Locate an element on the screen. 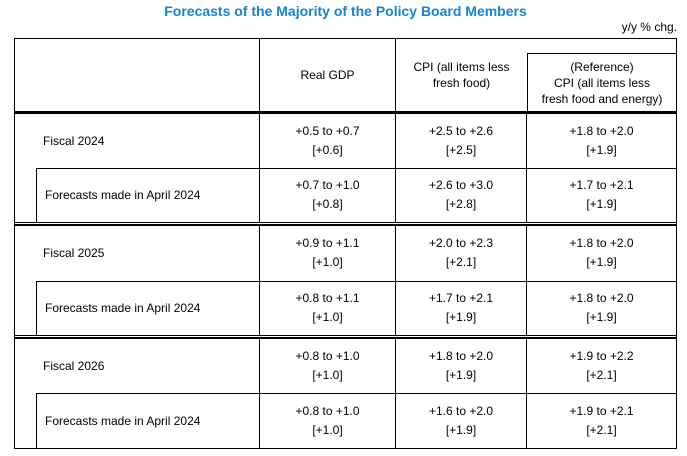 This screenshot has width=687, height=456. header-cell-real-gdp: Real GDP is located at coordinates (328, 75).